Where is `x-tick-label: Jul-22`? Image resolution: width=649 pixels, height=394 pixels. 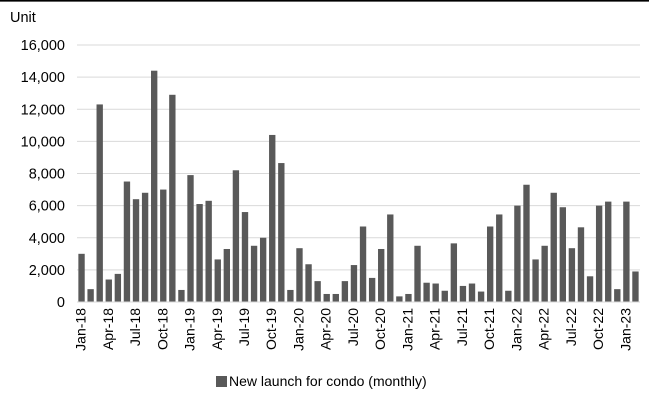
x-tick-label: Jul-22 is located at coordinates (571, 327).